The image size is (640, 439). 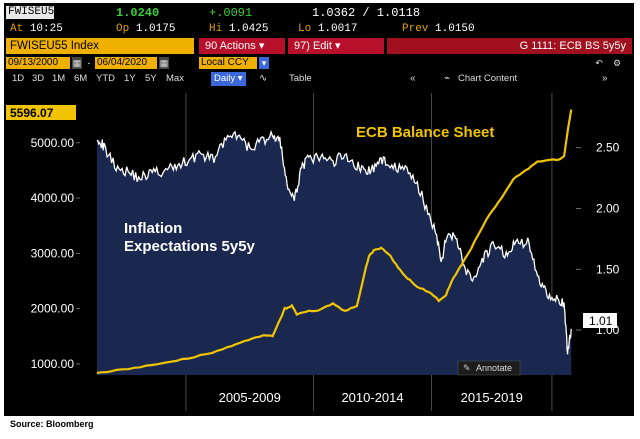 I want to click on inflation-annotation-line: Expectations 5y5y, so click(x=190, y=246).